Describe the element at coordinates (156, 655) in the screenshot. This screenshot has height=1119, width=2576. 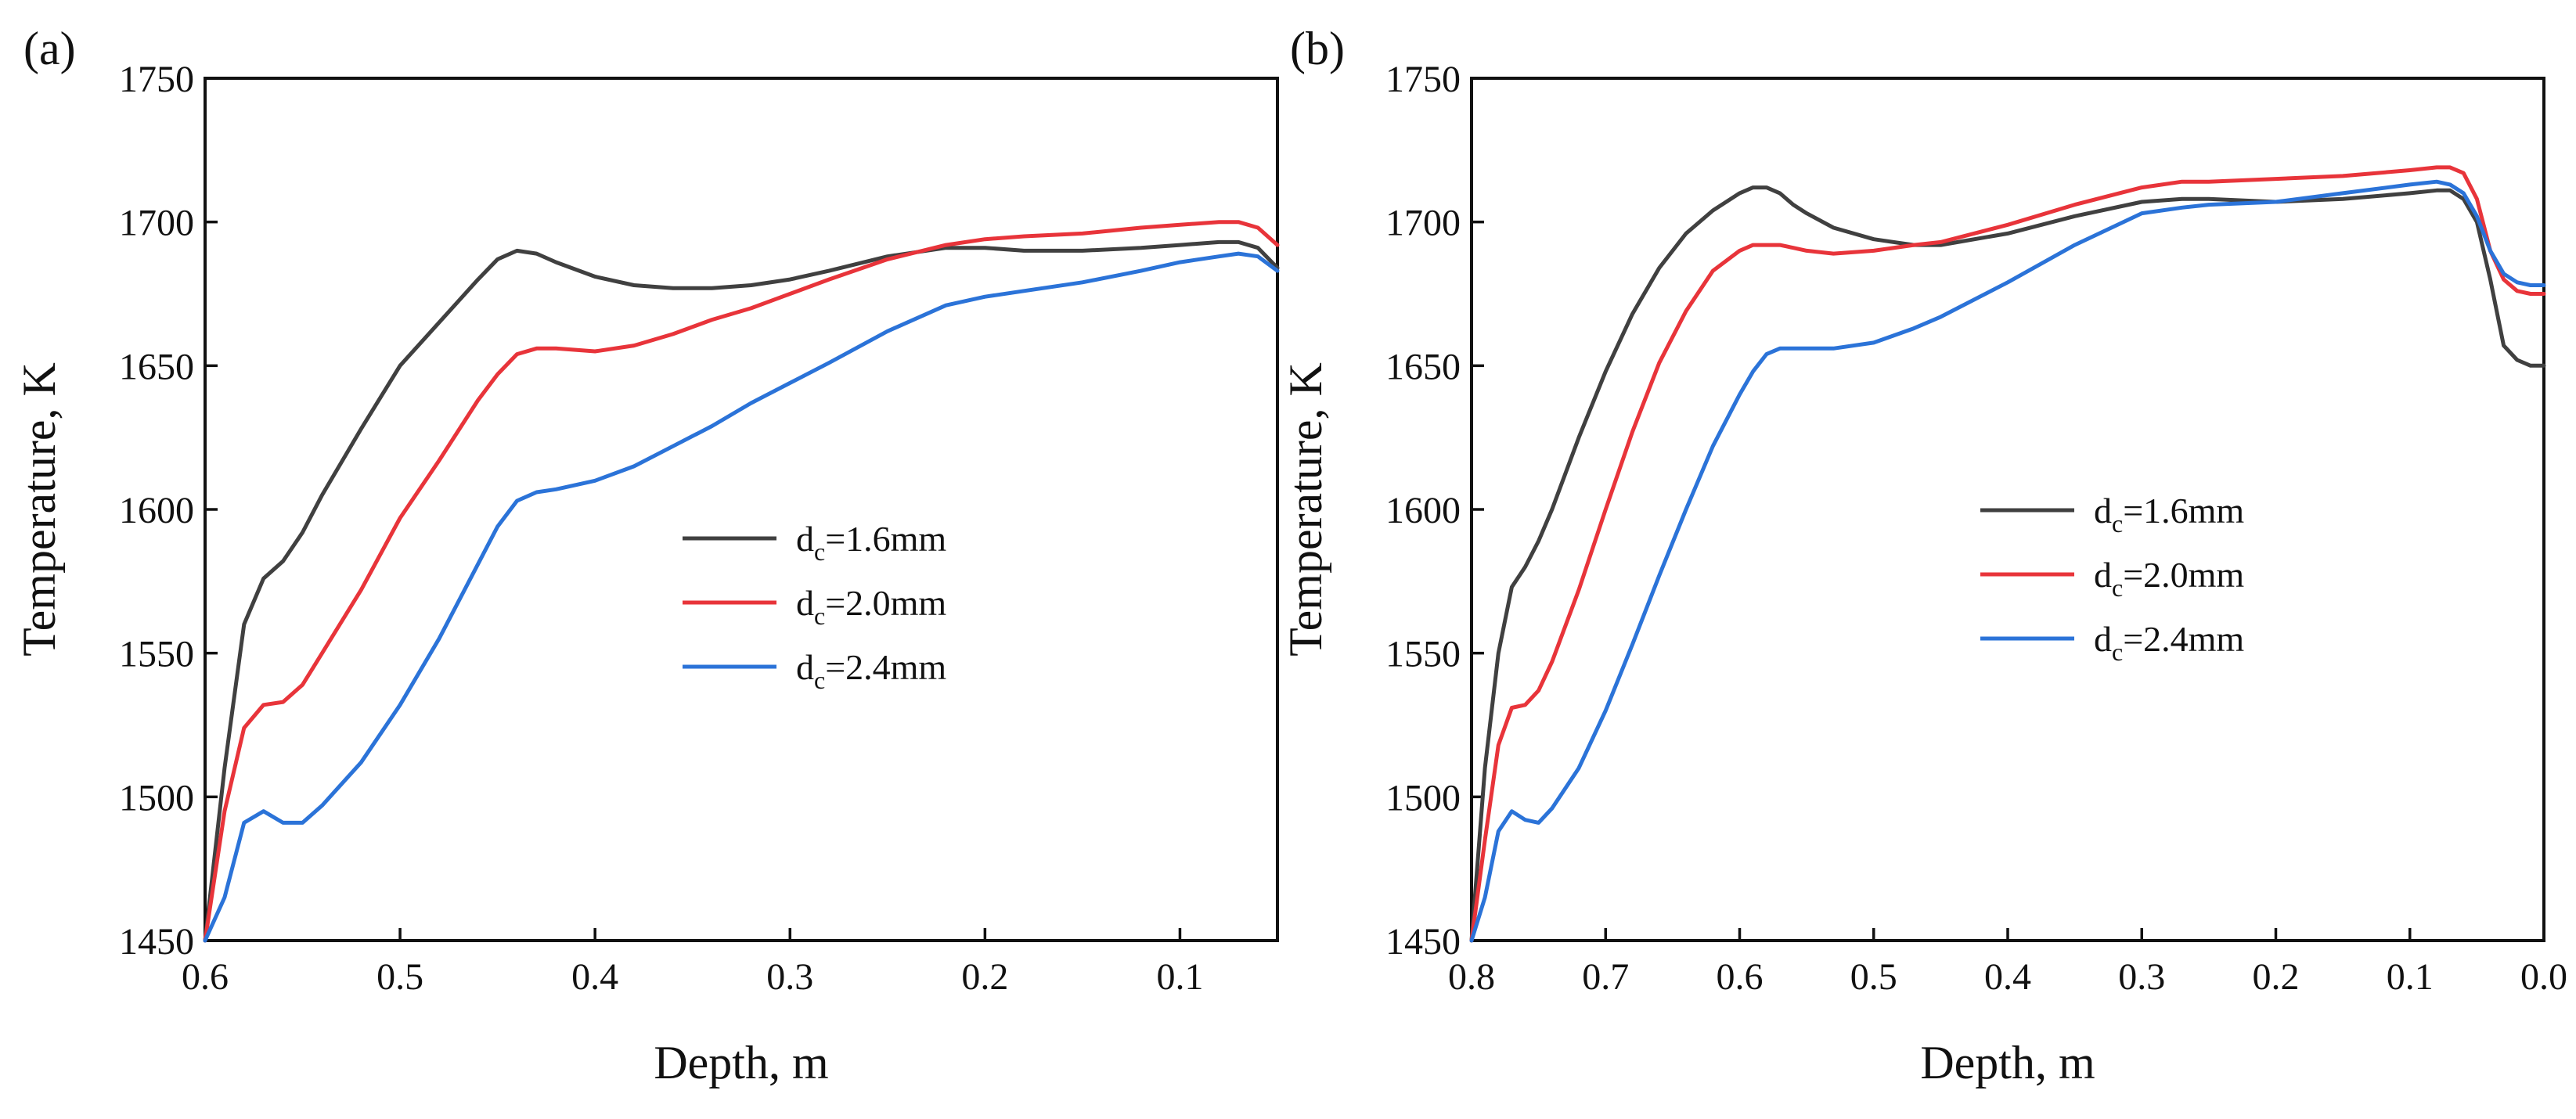
I see `panel-a-y-tick-label: 1550` at that location.